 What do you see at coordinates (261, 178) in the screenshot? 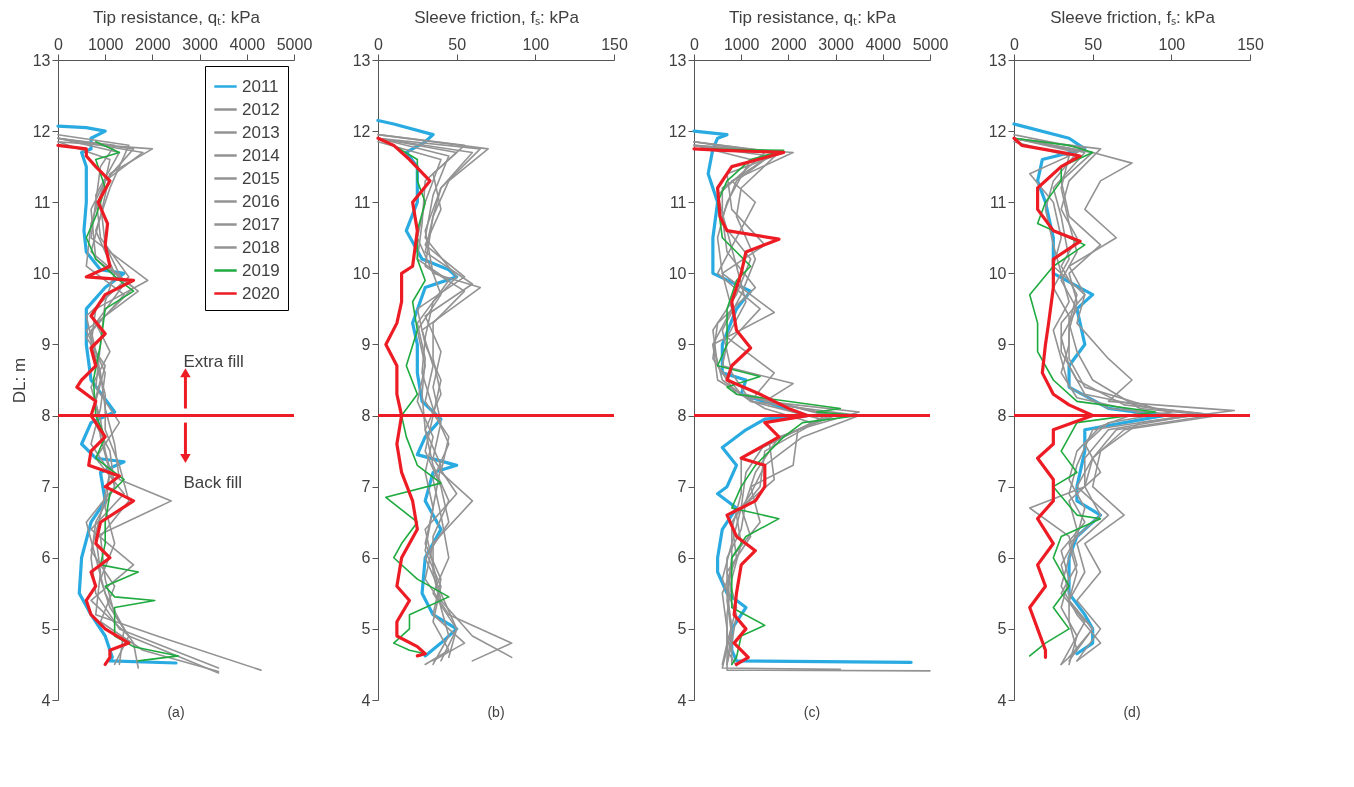
I see `legend-label: 2015` at bounding box center [261, 178].